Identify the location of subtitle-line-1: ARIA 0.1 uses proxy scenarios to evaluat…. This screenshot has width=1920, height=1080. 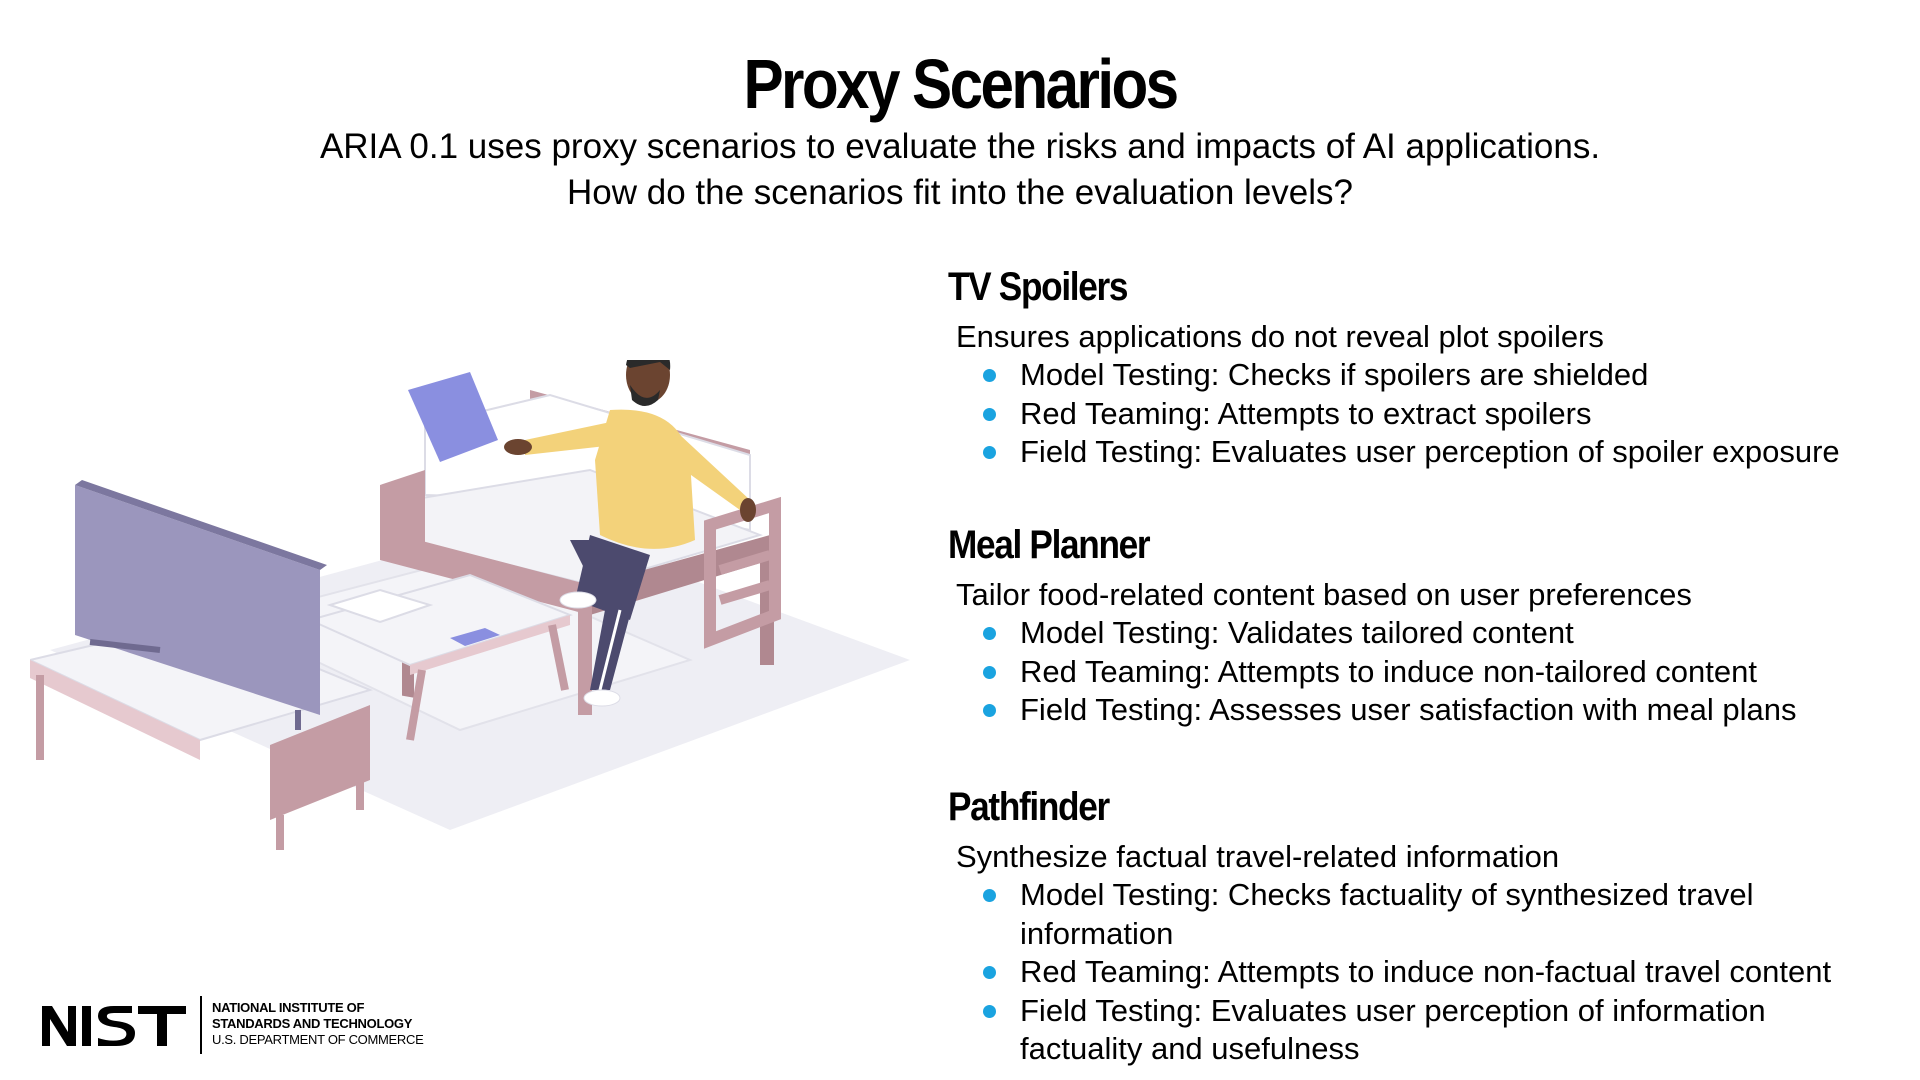
(960, 146).